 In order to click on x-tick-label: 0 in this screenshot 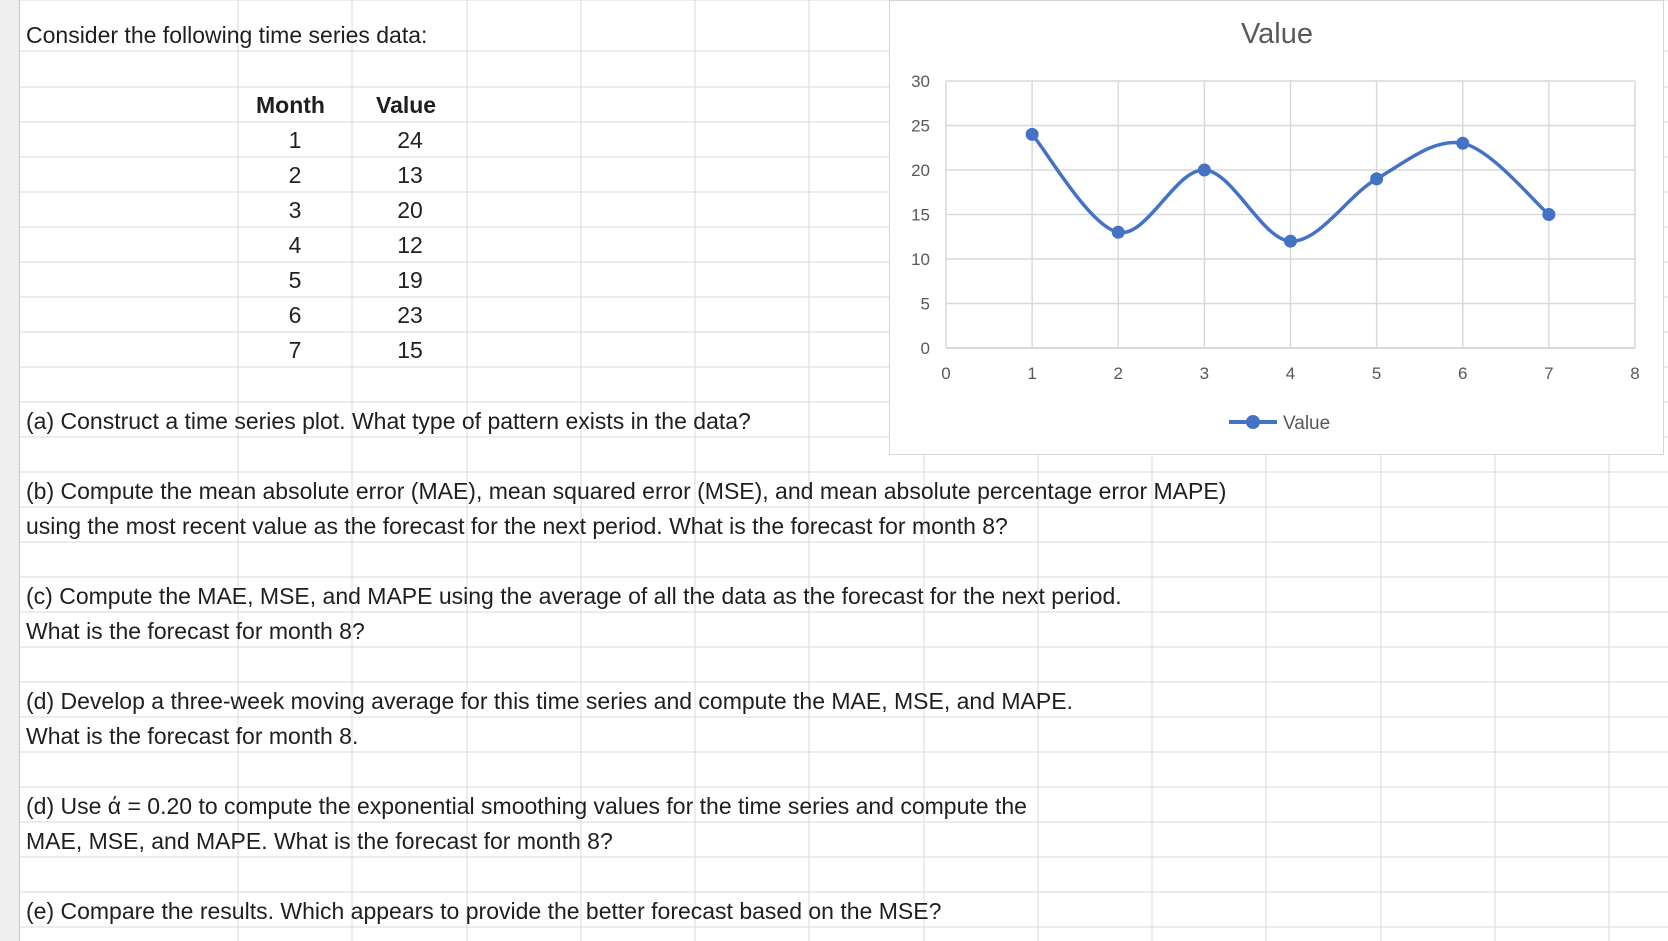, I will do `click(945, 373)`.